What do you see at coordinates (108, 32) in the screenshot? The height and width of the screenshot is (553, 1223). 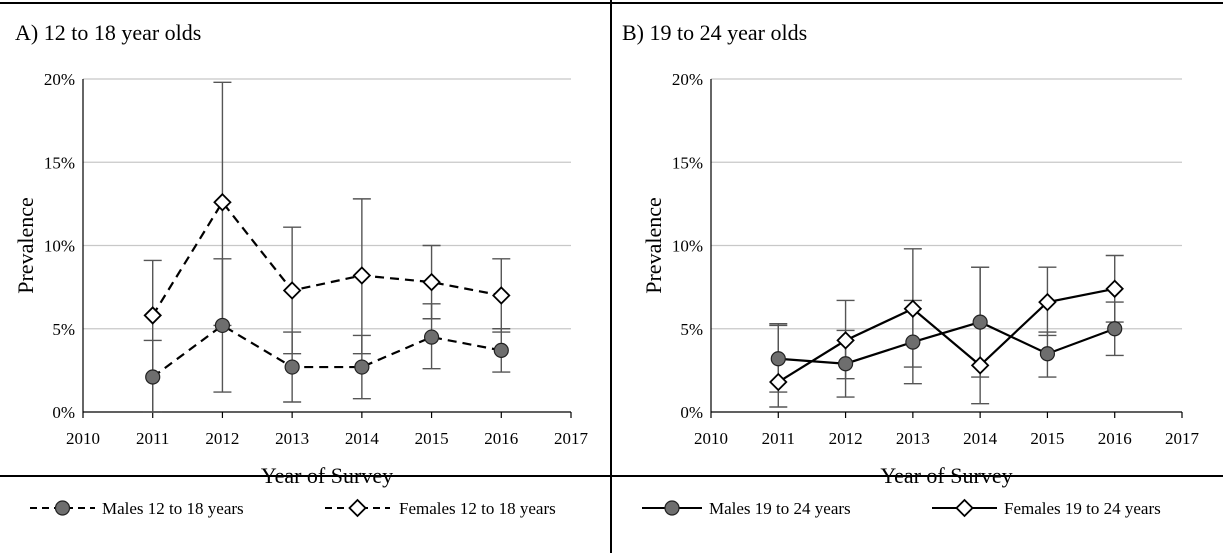 I see `chart-title: A) 12 to 18 year olds` at bounding box center [108, 32].